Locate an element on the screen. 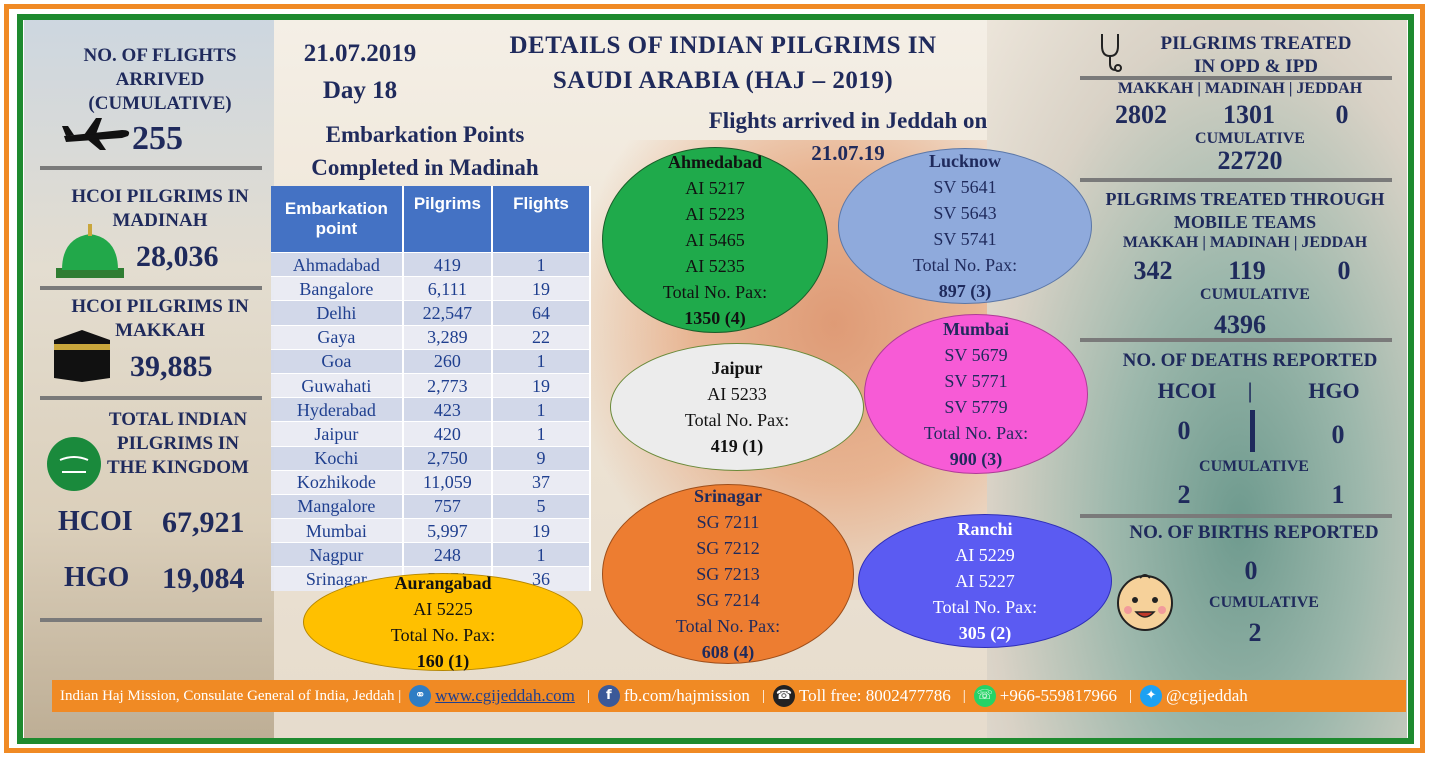  cell-point: Gaya is located at coordinates (337, 337).